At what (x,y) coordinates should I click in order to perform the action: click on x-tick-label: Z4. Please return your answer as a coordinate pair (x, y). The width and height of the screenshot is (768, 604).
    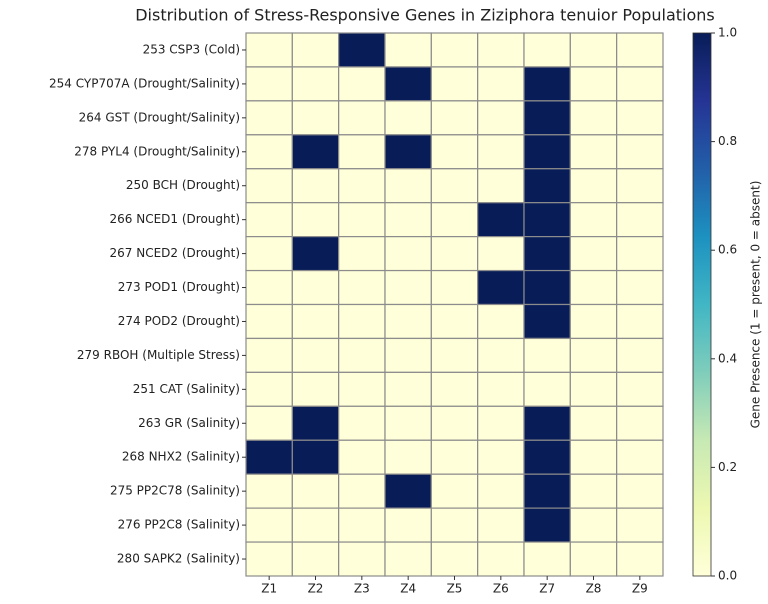
    Looking at the image, I should click on (408, 589).